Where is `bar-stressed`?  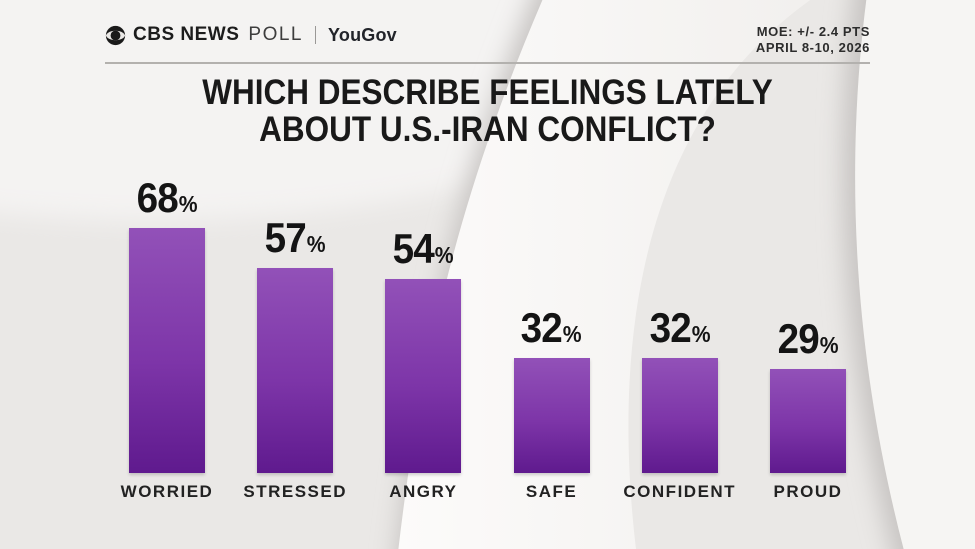
bar-stressed is located at coordinates (295, 370).